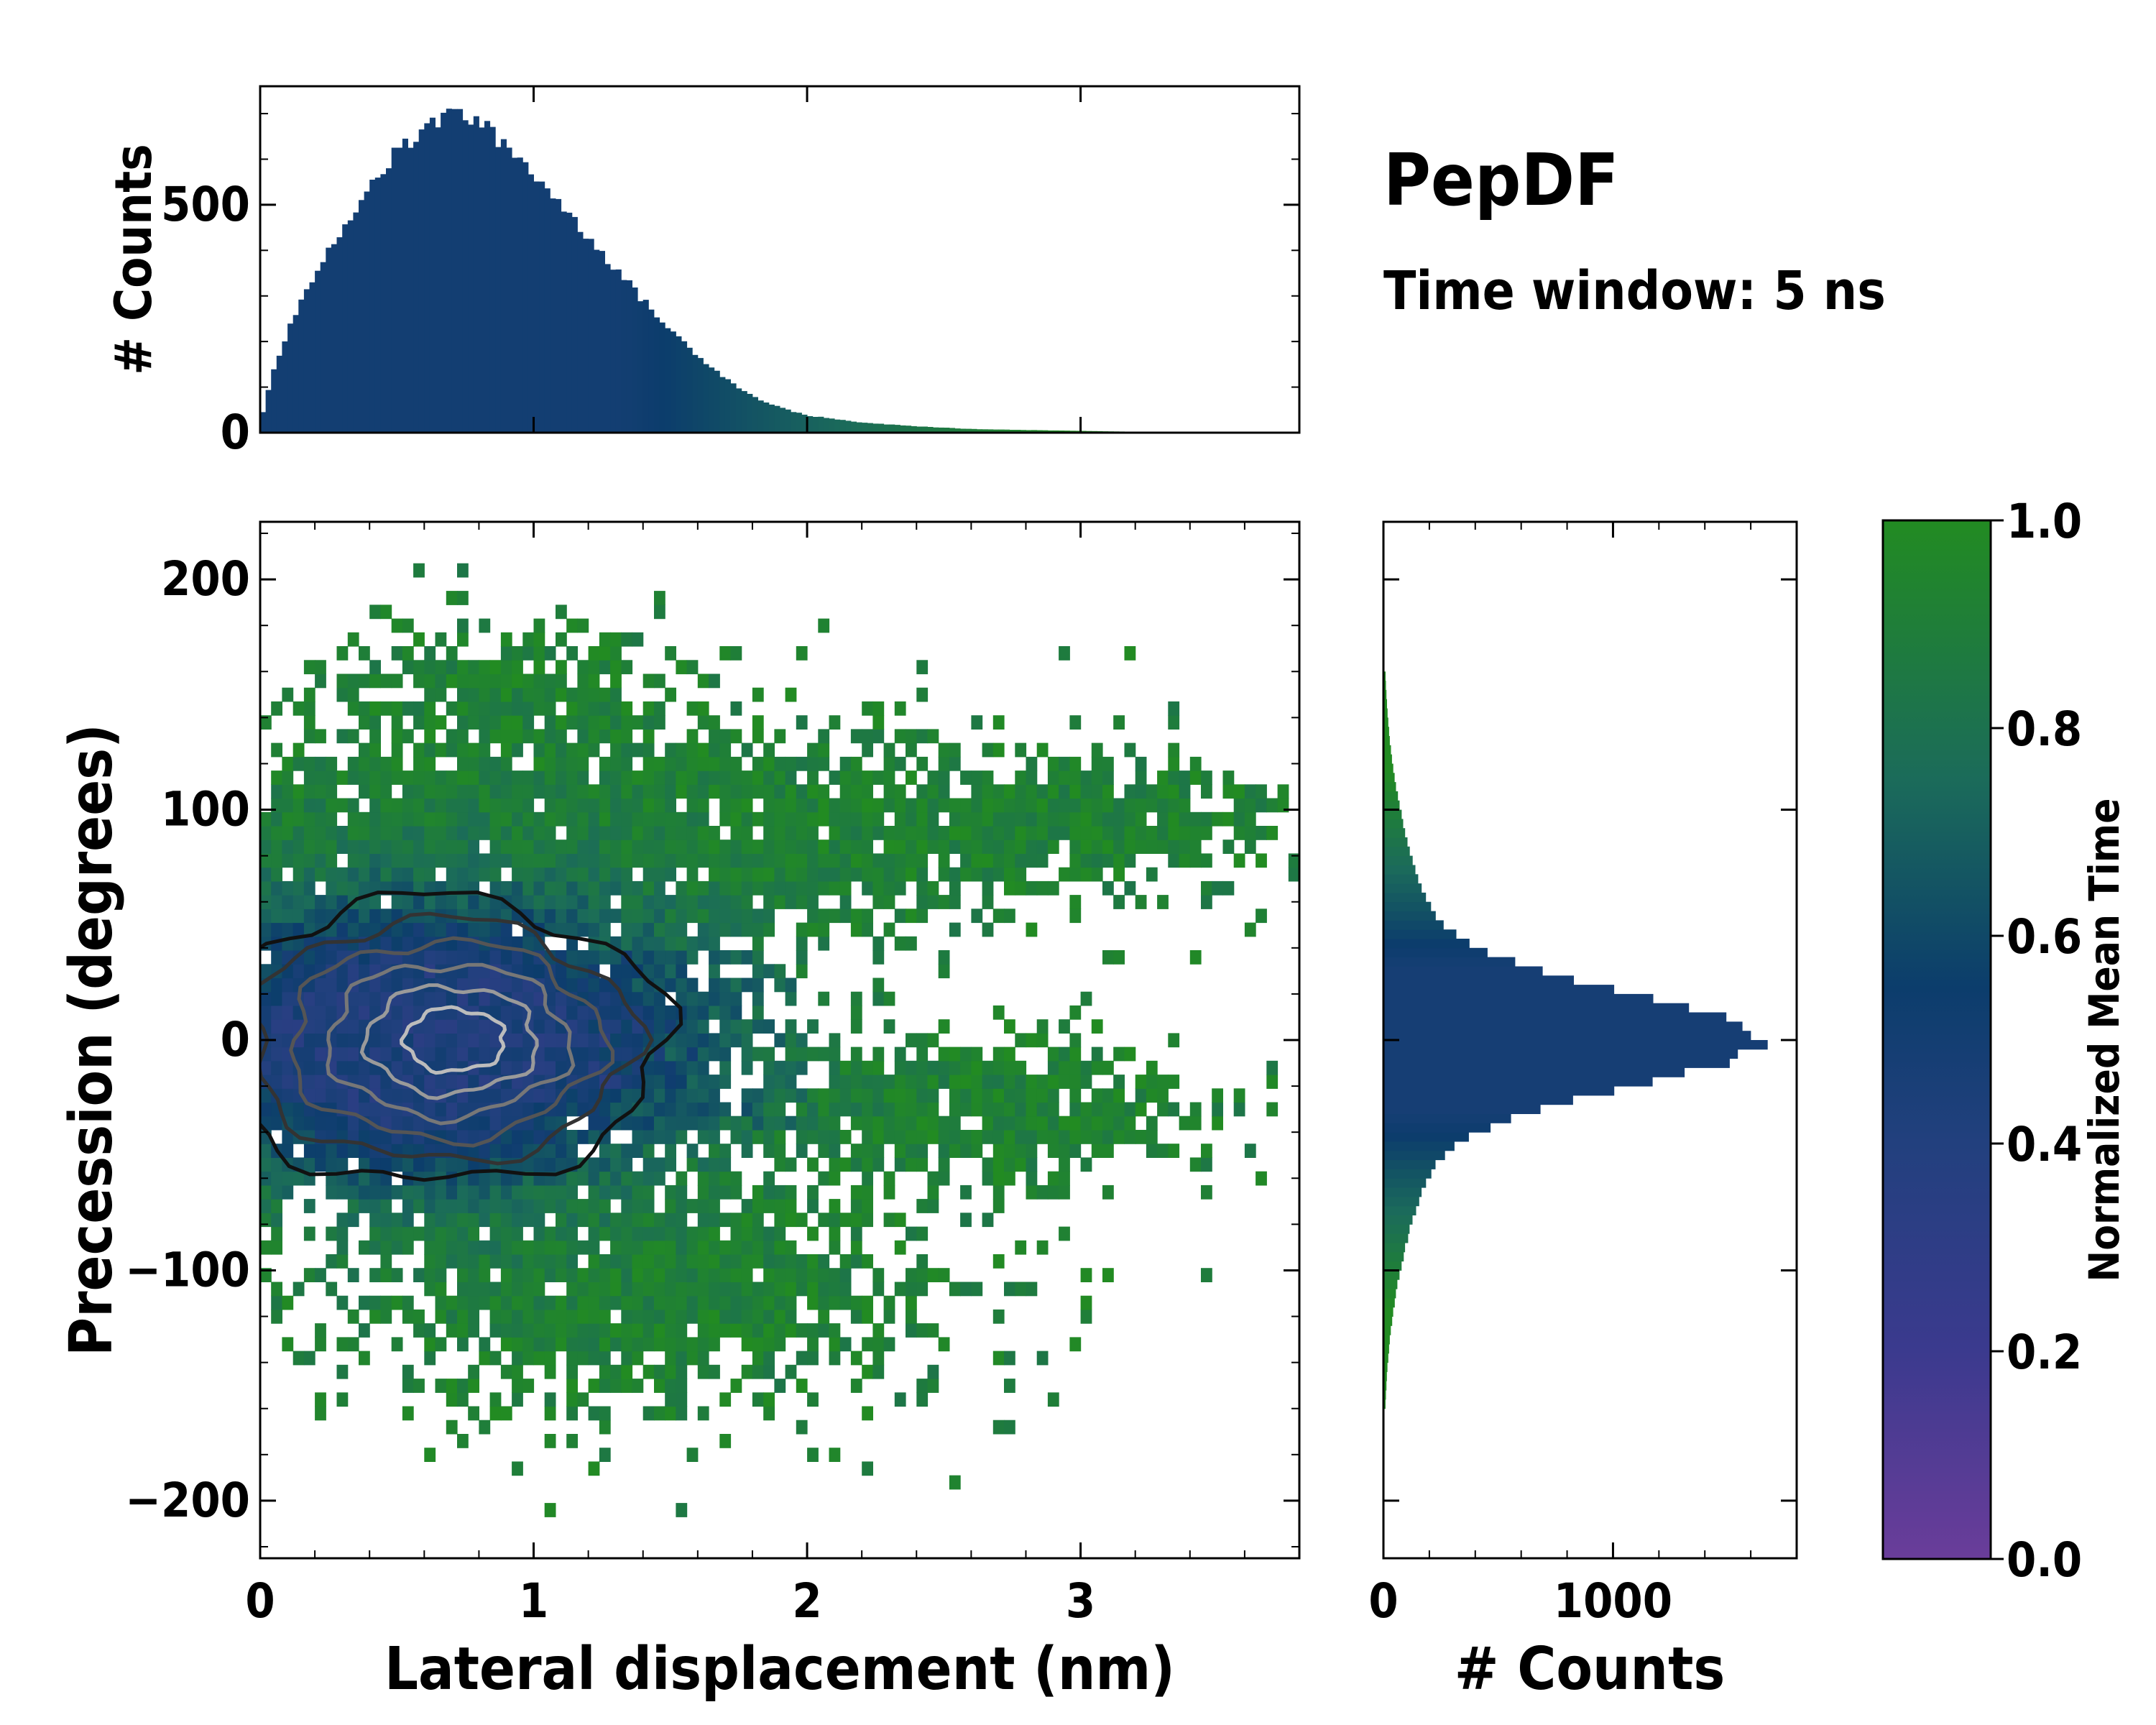  I want to click on right-histogram-ticks: 0 1000, so click(1582, 1075).